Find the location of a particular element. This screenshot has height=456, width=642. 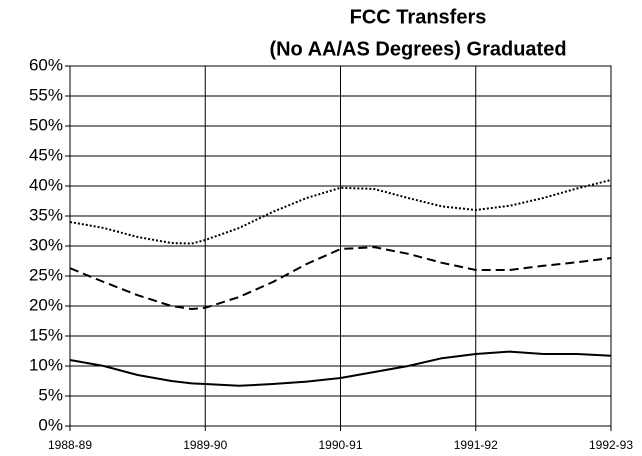

chart-title: FCC Transfers is located at coordinates (418, 17).